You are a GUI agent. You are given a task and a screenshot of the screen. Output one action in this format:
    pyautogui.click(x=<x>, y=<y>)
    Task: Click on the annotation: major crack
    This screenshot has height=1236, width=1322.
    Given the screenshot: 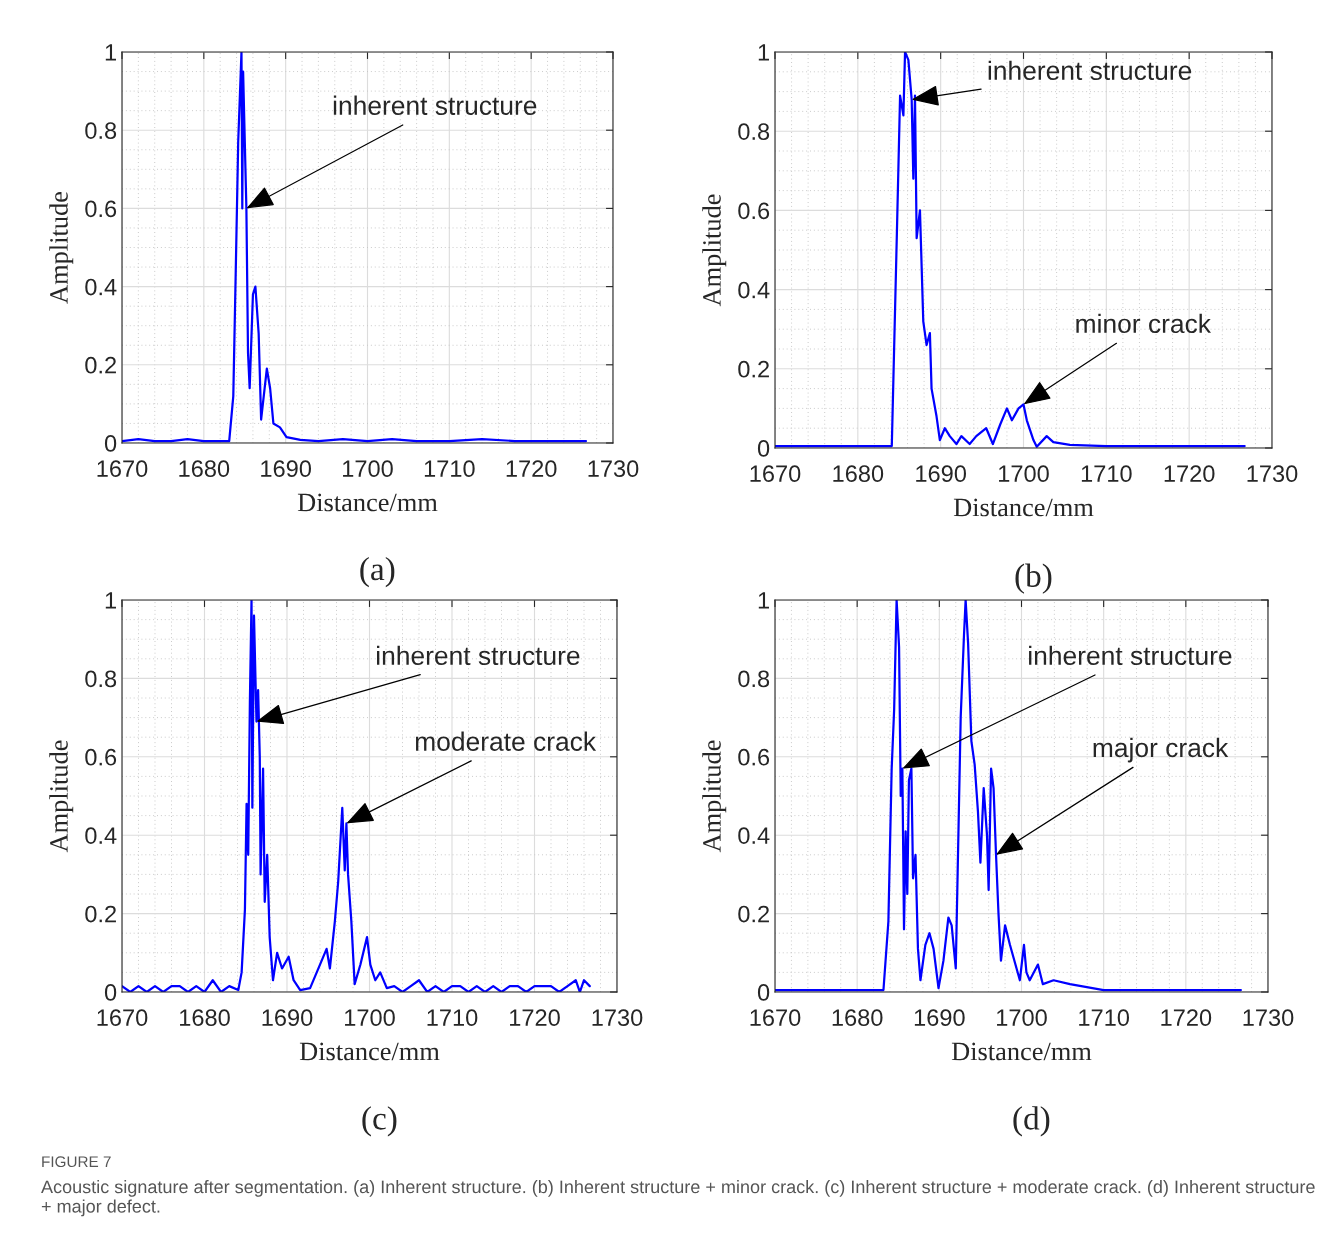 What is the action you would take?
    pyautogui.click(x=1161, y=750)
    